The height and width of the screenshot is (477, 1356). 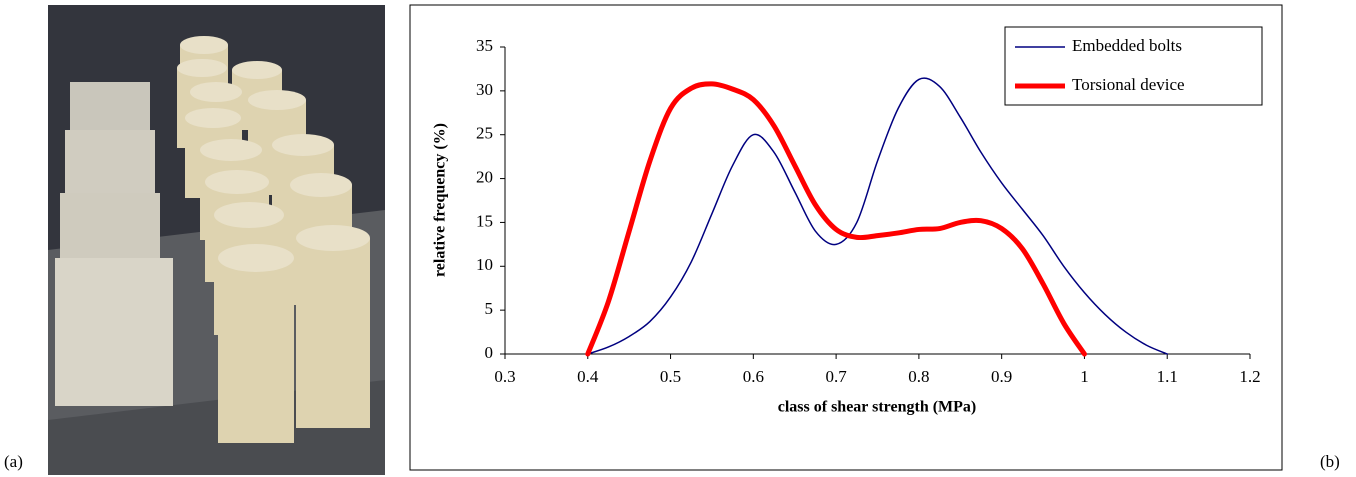 I want to click on x-tick-label: 0.7, so click(x=836, y=376).